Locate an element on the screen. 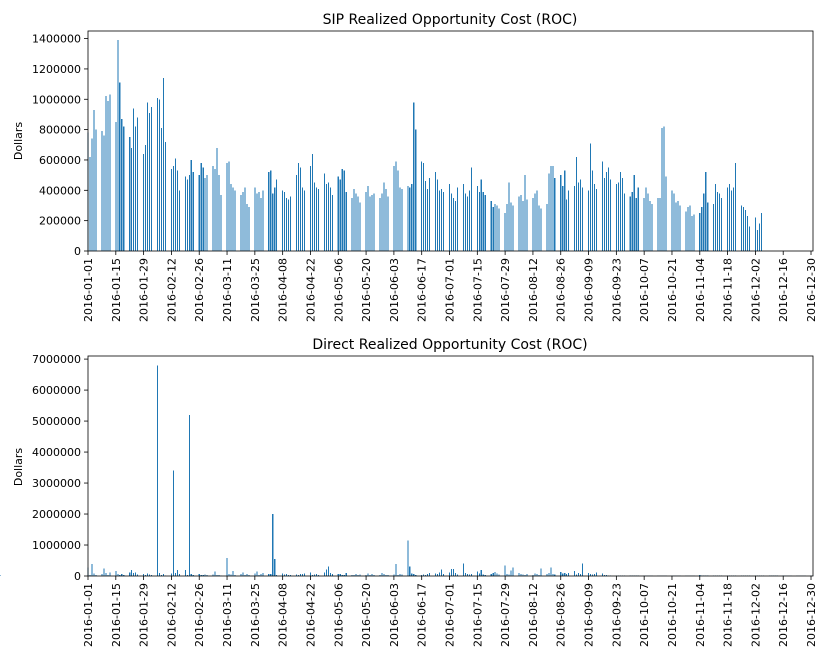 This screenshot has height=664, width=830. x-tick-label: 2016-03-25 is located at coordinates (255, 615).